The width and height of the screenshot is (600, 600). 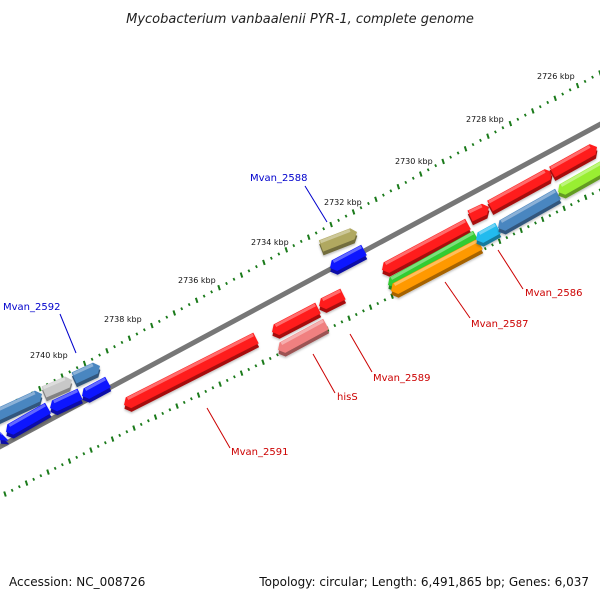 I want to click on gene-inner-blue-edge, so click(x=4, y=438).